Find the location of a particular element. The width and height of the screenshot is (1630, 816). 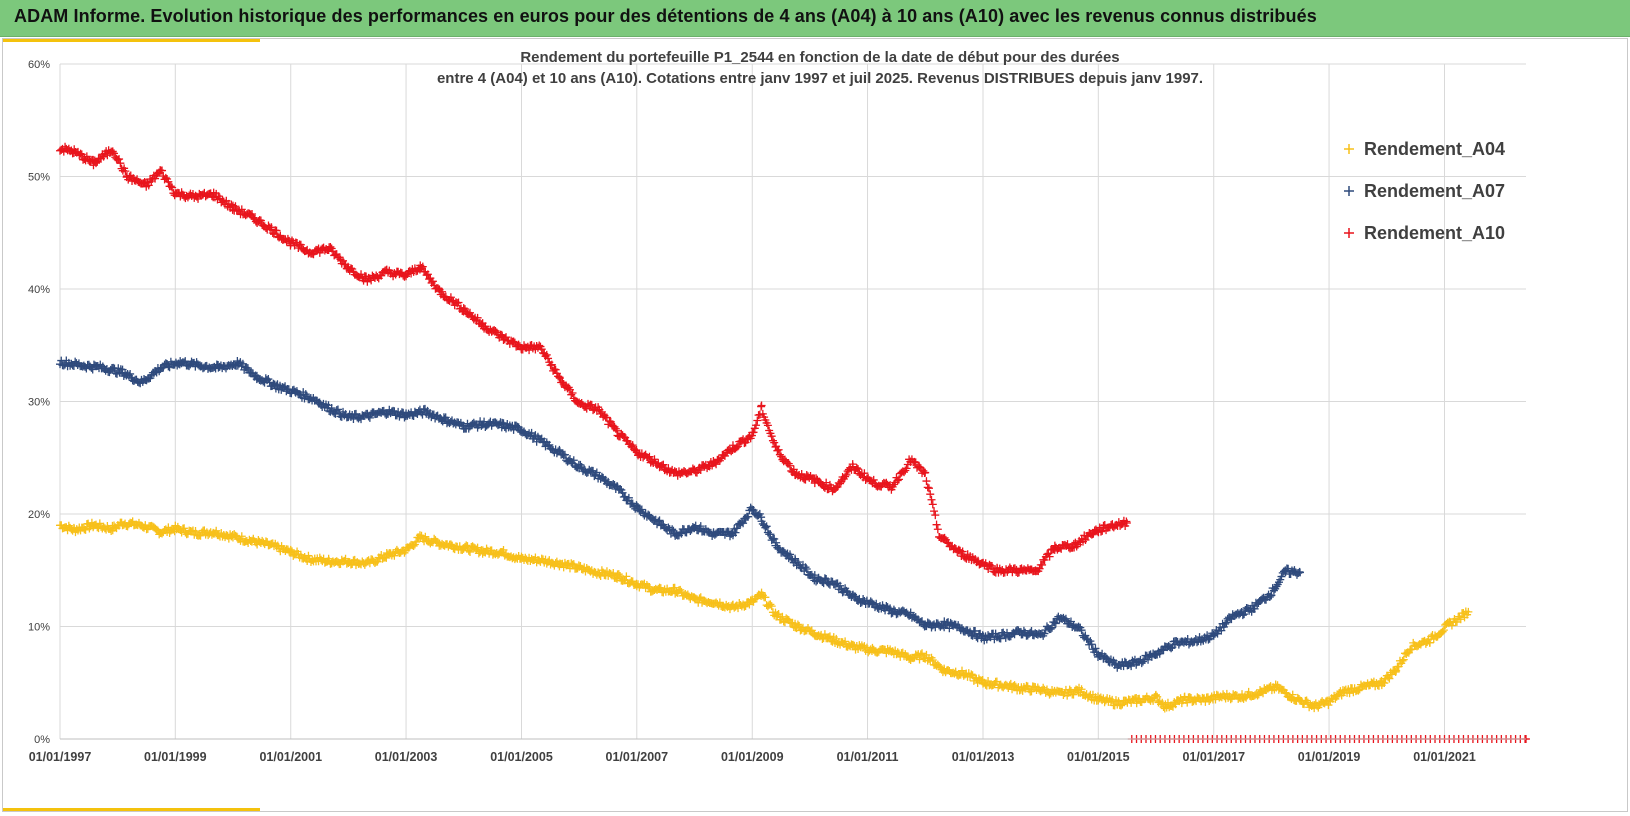

legend-item-rendement-a10: Rendement_A10 is located at coordinates (1424, 233).